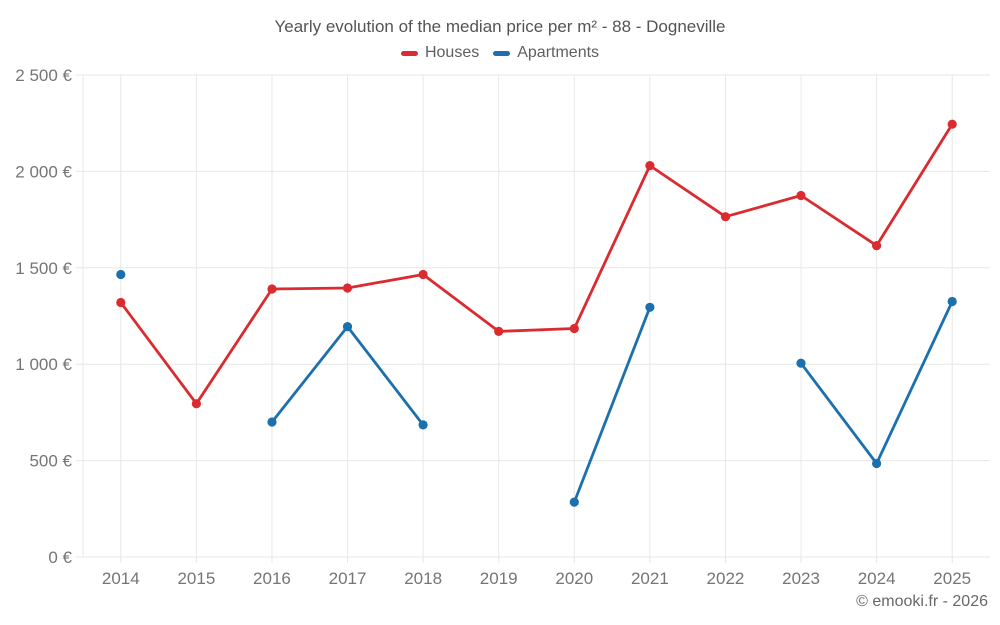 The width and height of the screenshot is (1000, 625). Describe the element at coordinates (50, 461) in the screenshot. I see `y-axis-label: 500 €` at that location.